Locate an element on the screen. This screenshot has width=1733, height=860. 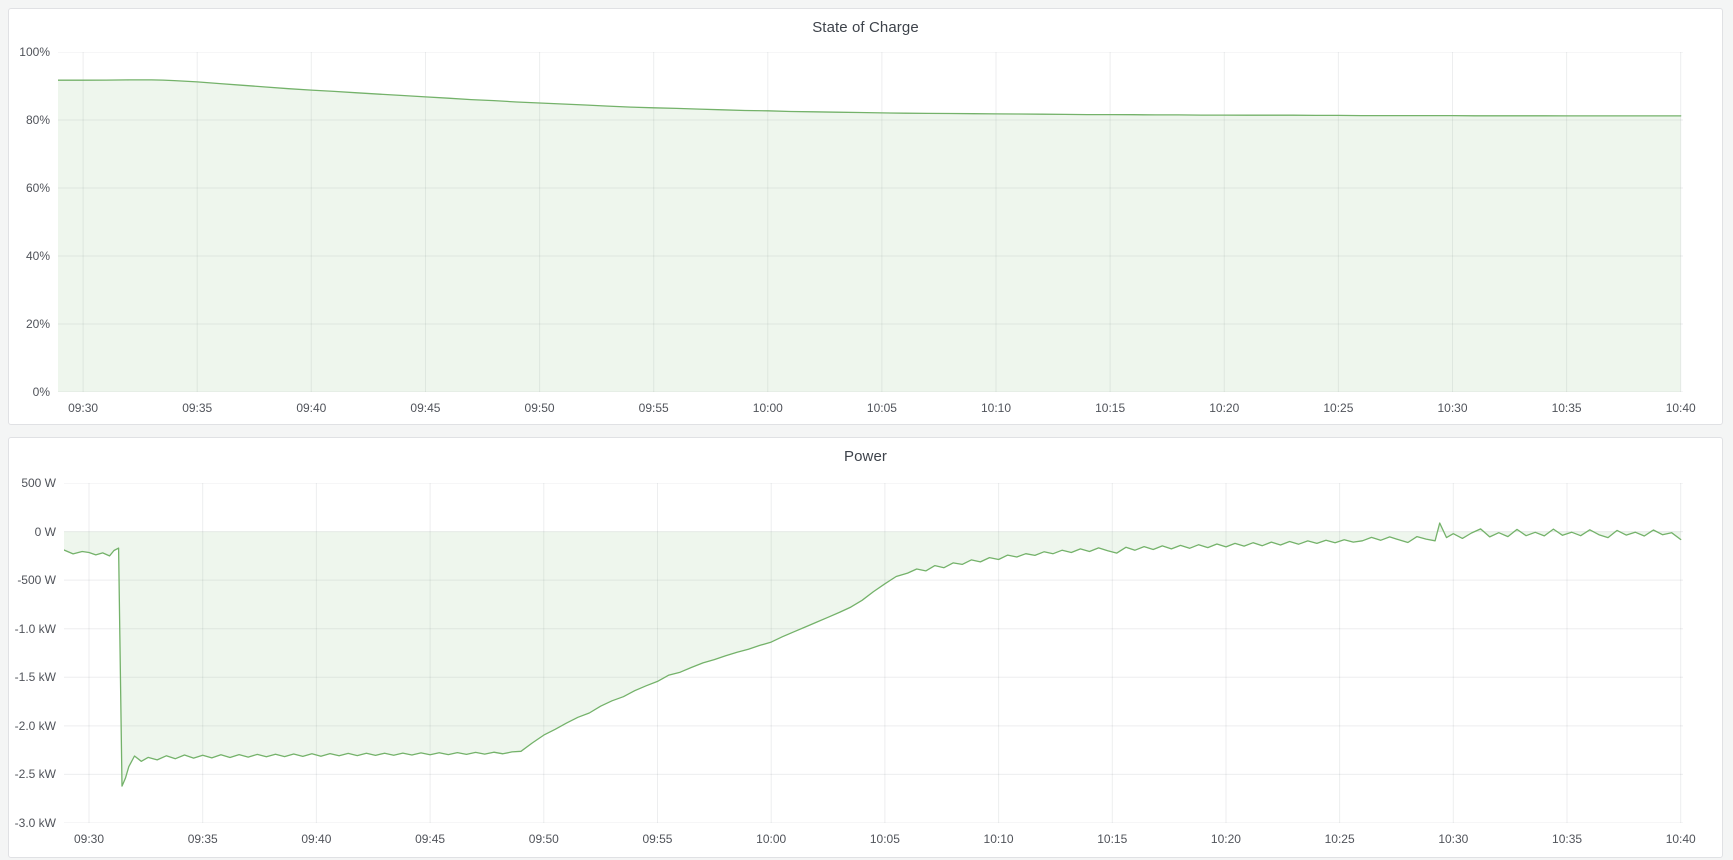
y-tick-label: -3.0 kW is located at coordinates (35, 823).